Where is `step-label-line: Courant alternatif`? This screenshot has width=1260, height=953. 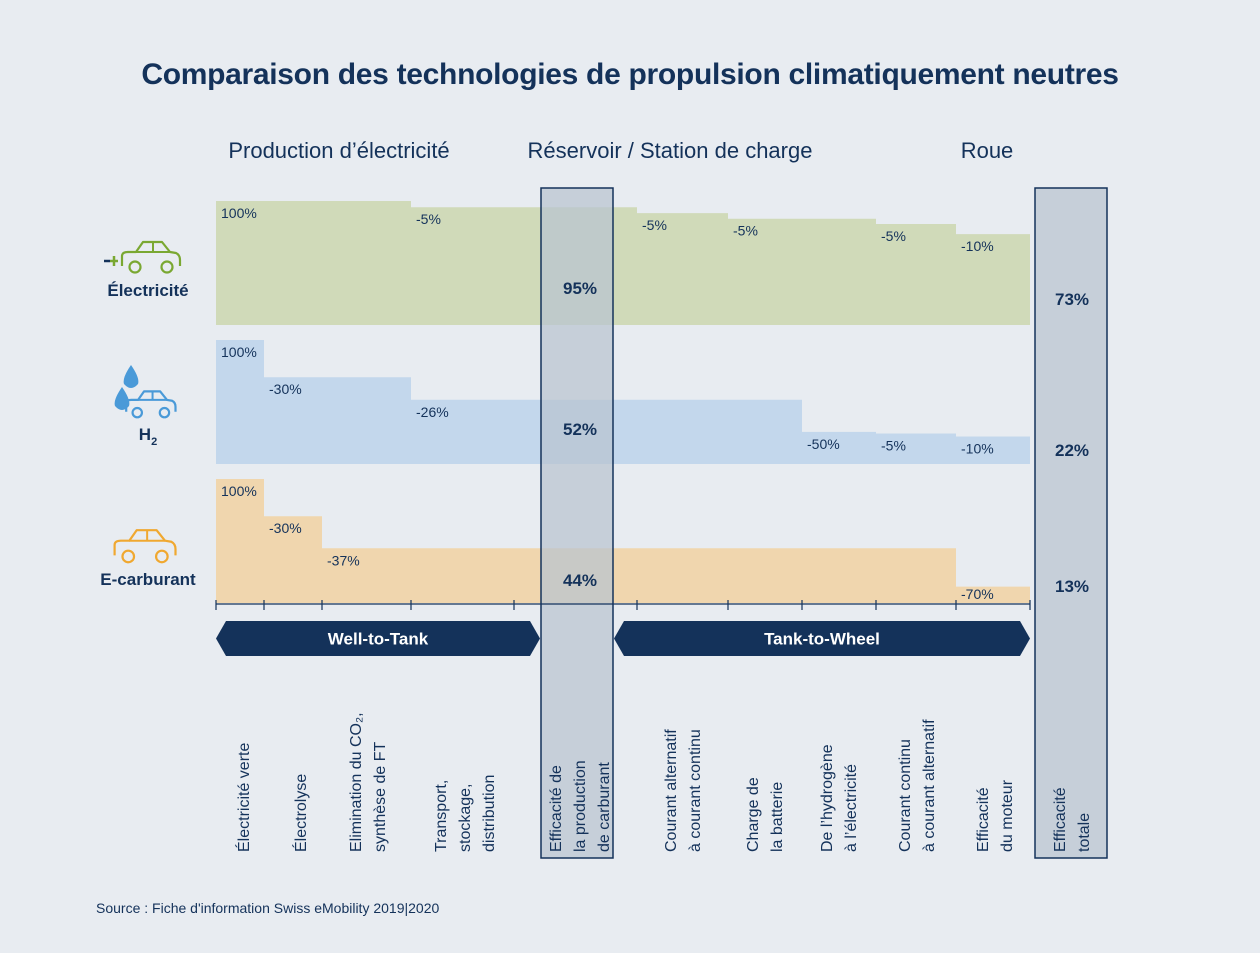
step-label-line: Courant alternatif is located at coordinates (671, 790).